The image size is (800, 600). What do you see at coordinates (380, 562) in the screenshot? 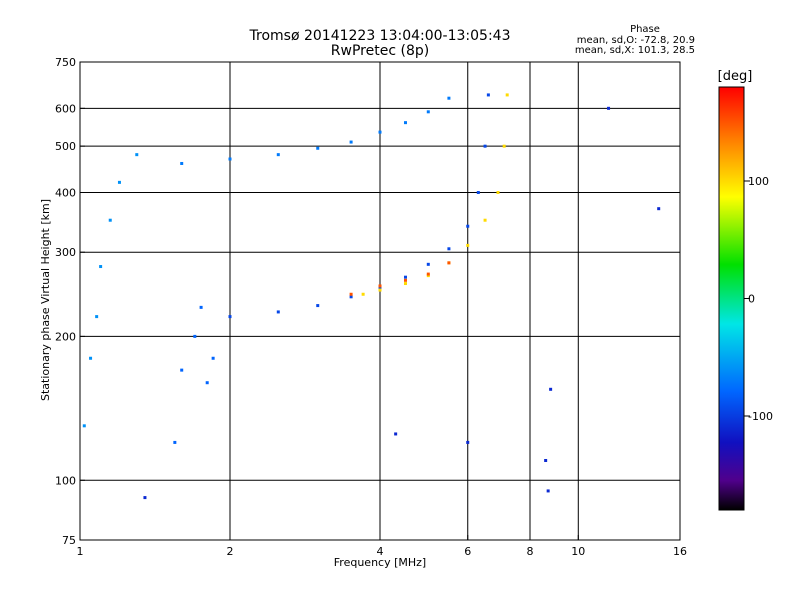
I see `x-axis-label: Frequency [MHz]` at bounding box center [380, 562].